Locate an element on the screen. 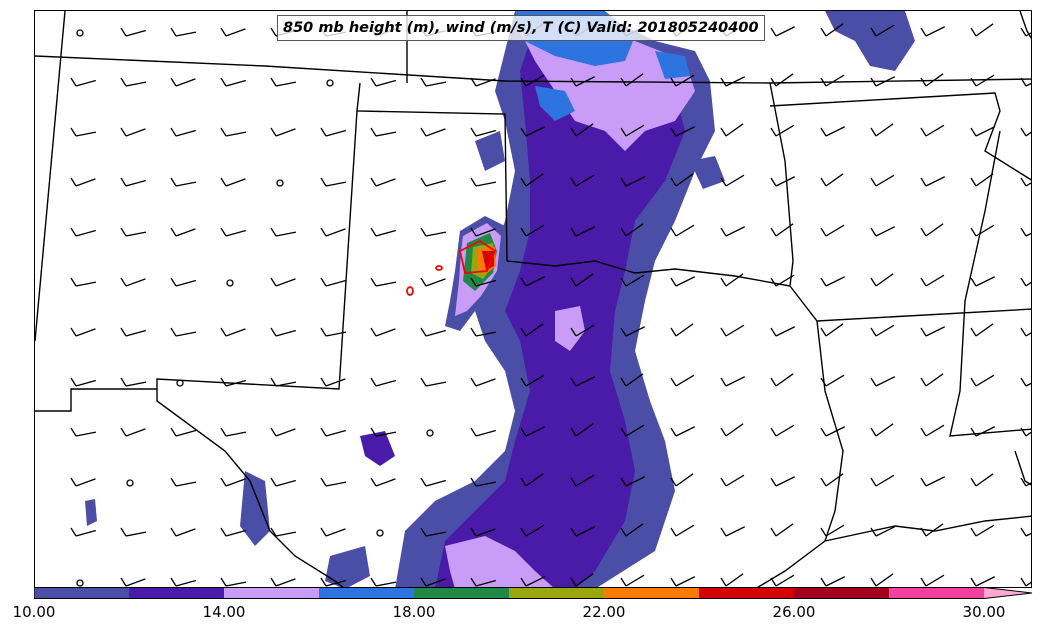  colorbar-tick-label: 14.00 is located at coordinates (224, 612).